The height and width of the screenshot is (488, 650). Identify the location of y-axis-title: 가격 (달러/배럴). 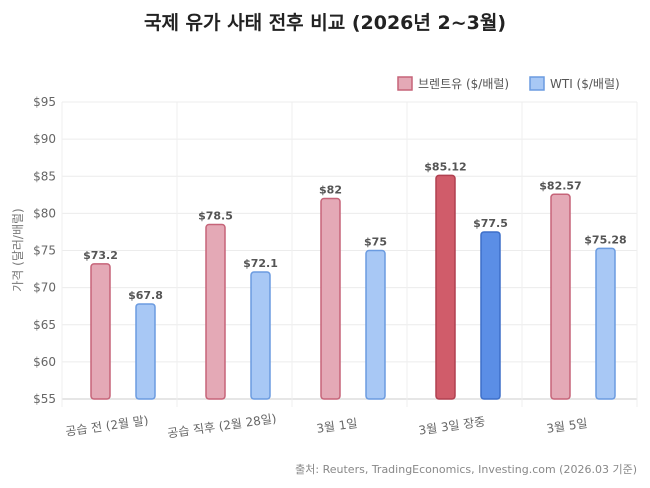
(18, 249).